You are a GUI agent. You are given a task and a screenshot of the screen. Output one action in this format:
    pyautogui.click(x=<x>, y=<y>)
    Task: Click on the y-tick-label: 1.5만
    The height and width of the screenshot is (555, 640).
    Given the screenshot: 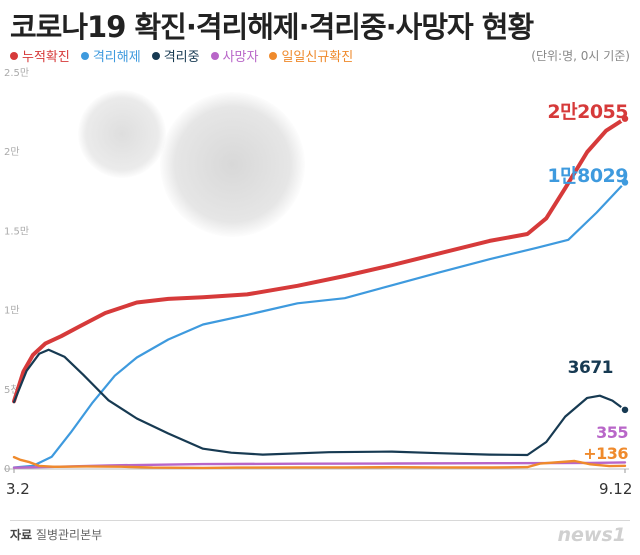 What is the action you would take?
    pyautogui.click(x=16, y=231)
    